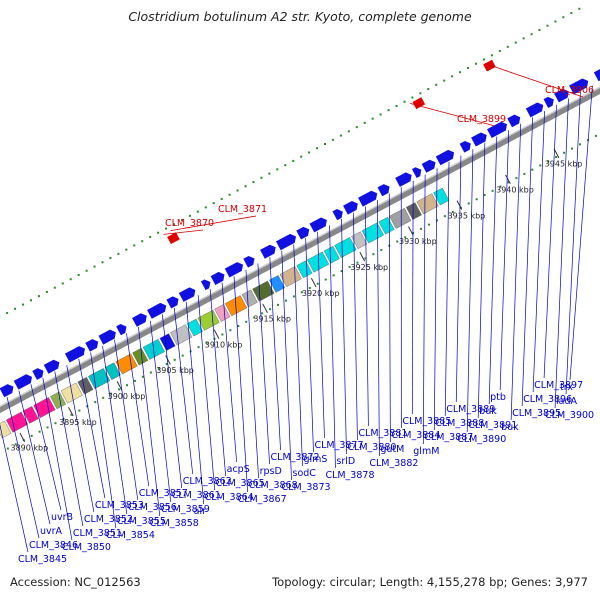  I want to click on gene-label: srlD, so click(345, 461).